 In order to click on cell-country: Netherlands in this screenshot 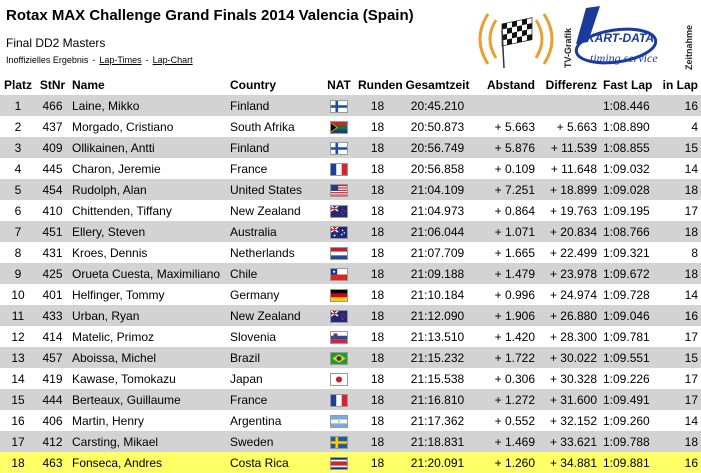, I will do `click(275, 252)`.